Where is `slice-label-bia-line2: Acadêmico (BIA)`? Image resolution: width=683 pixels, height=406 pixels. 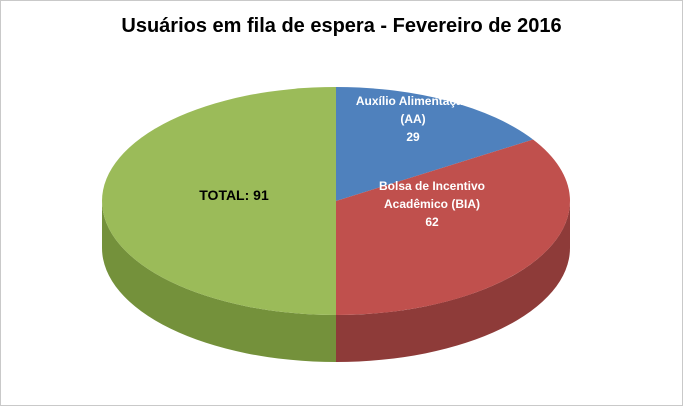
slice-label-bia-line2: Acadêmico (BIA) is located at coordinates (432, 204).